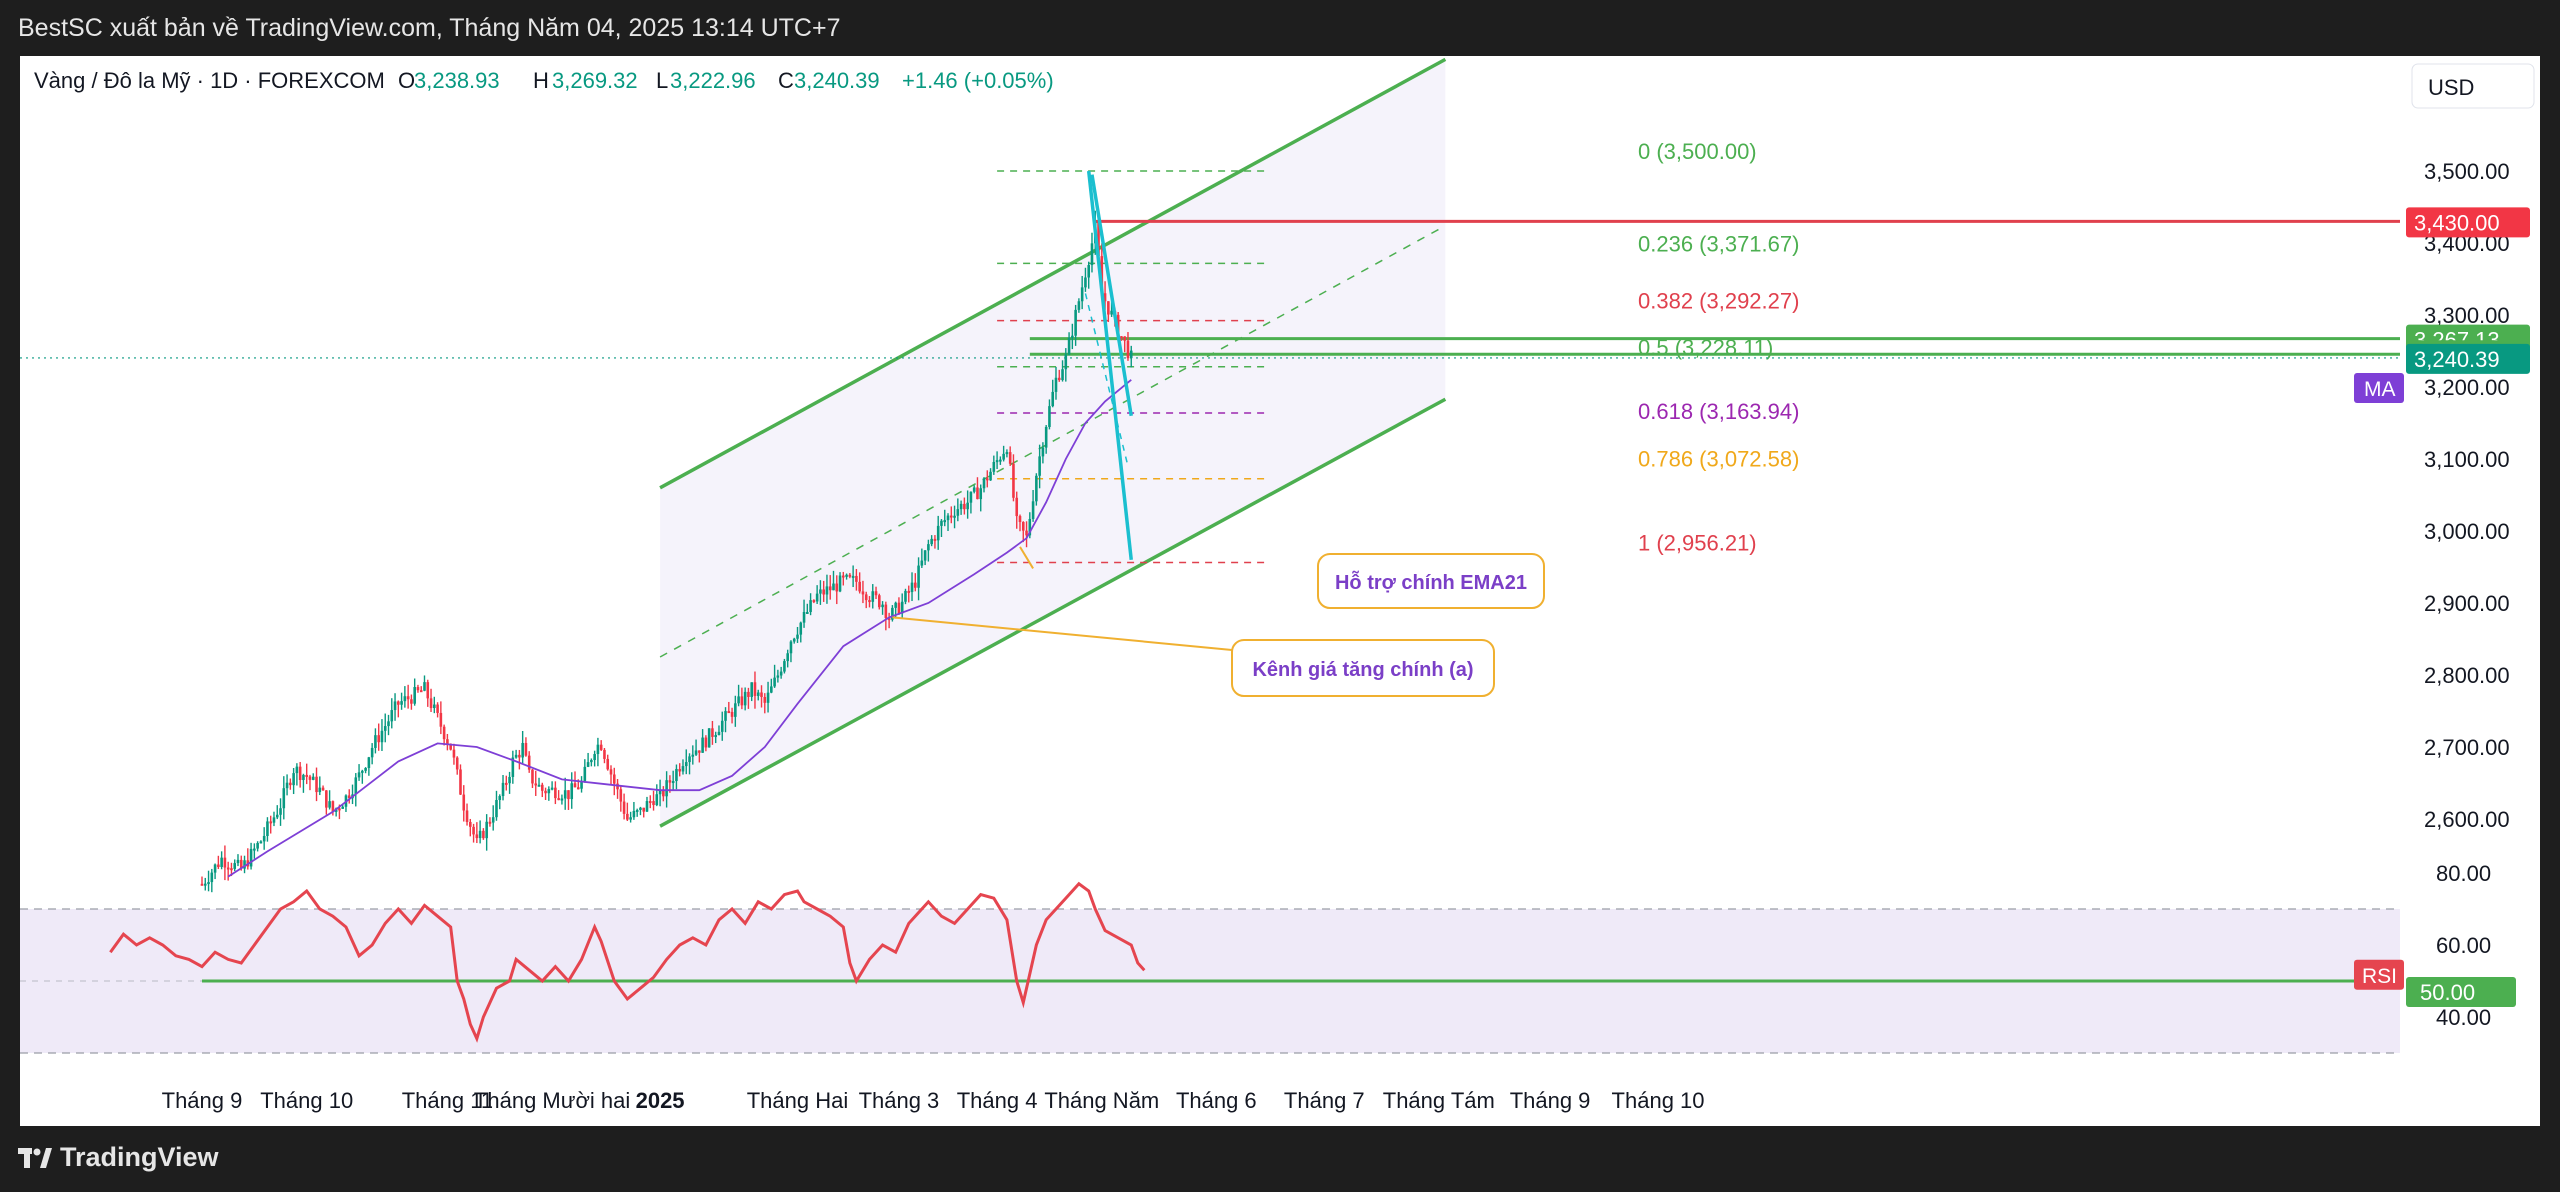 Image resolution: width=2560 pixels, height=1192 pixels. I want to click on currency-button-frame, so click(2473, 86).